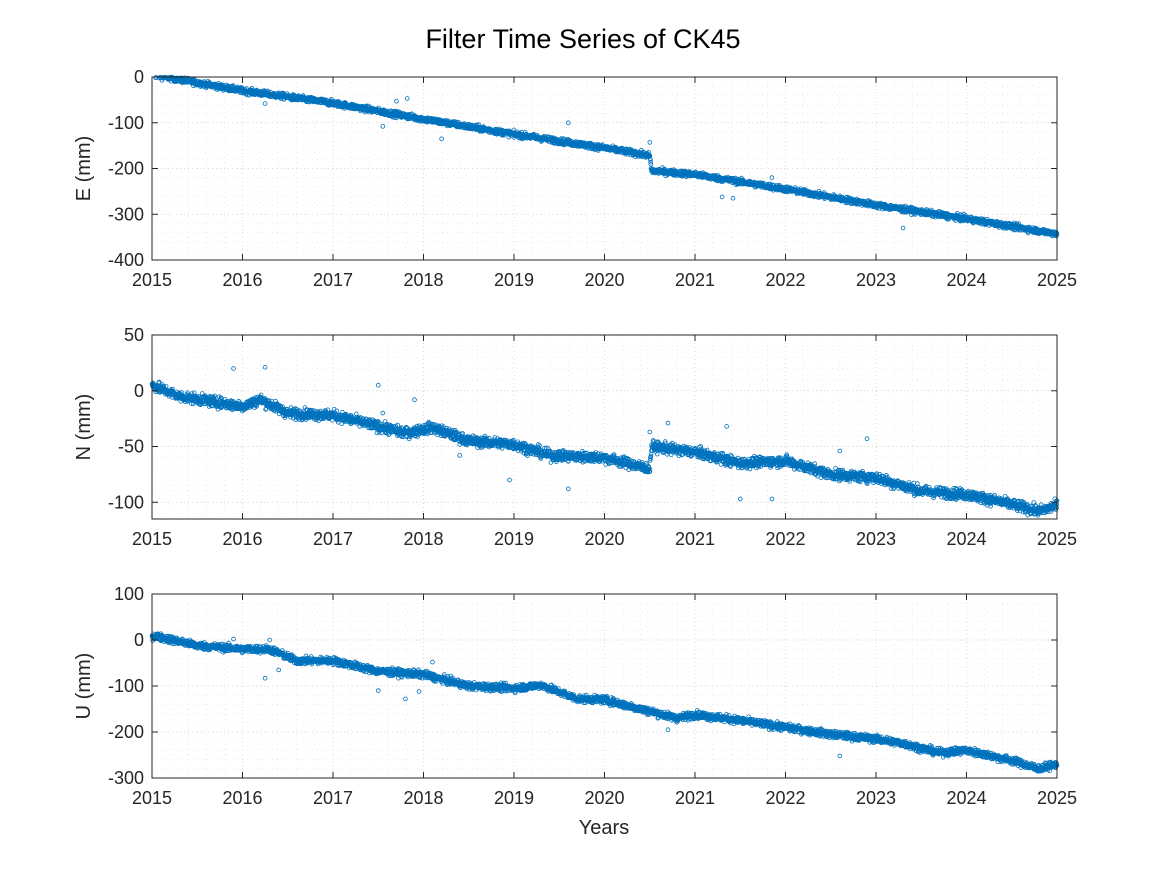 The image size is (1167, 875). I want to click on x-tick-label: 2021, so click(695, 280).